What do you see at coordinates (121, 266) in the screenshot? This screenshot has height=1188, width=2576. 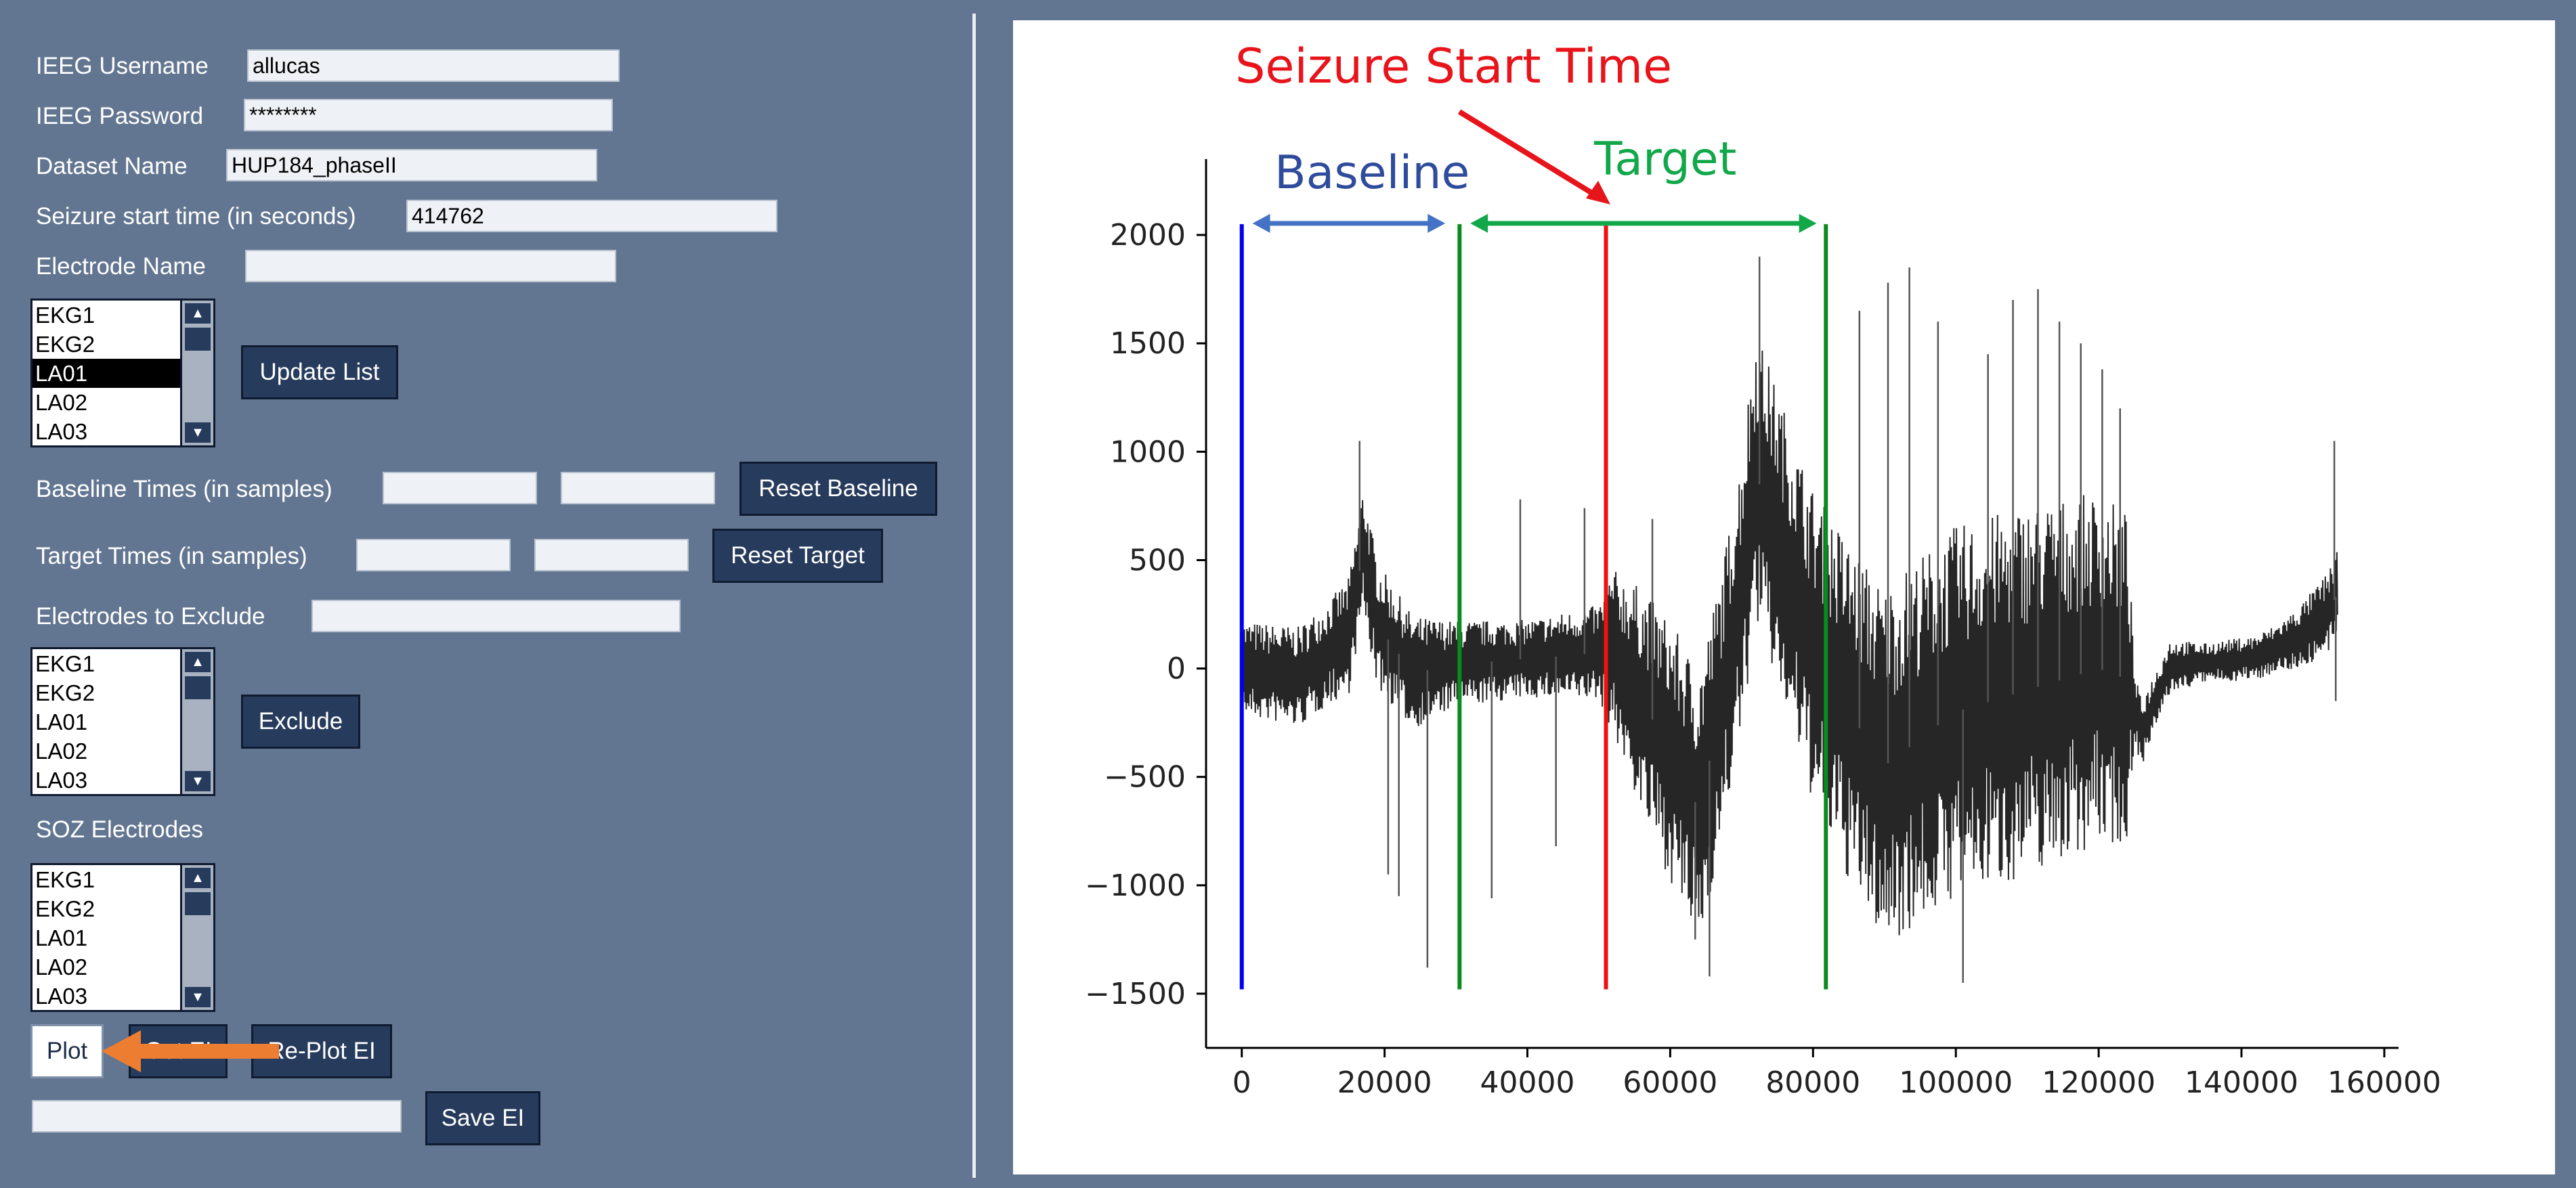 I see `electrode-name-label: Electrode Name` at bounding box center [121, 266].